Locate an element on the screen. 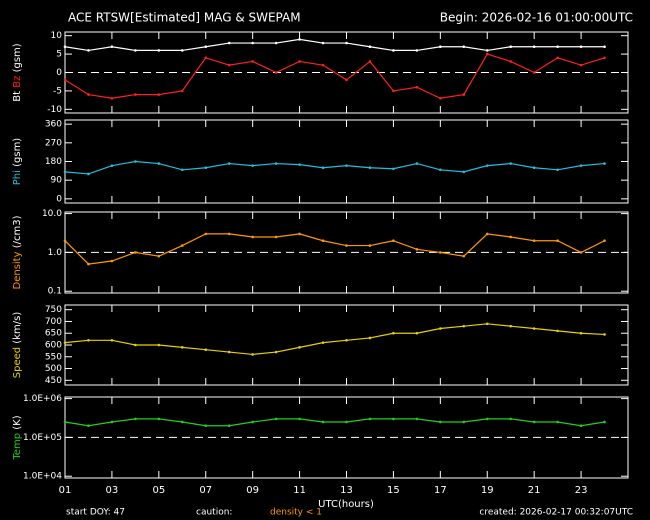 Image resolution: width=650 pixels, height=520 pixels. series-line is located at coordinates (334, 45).